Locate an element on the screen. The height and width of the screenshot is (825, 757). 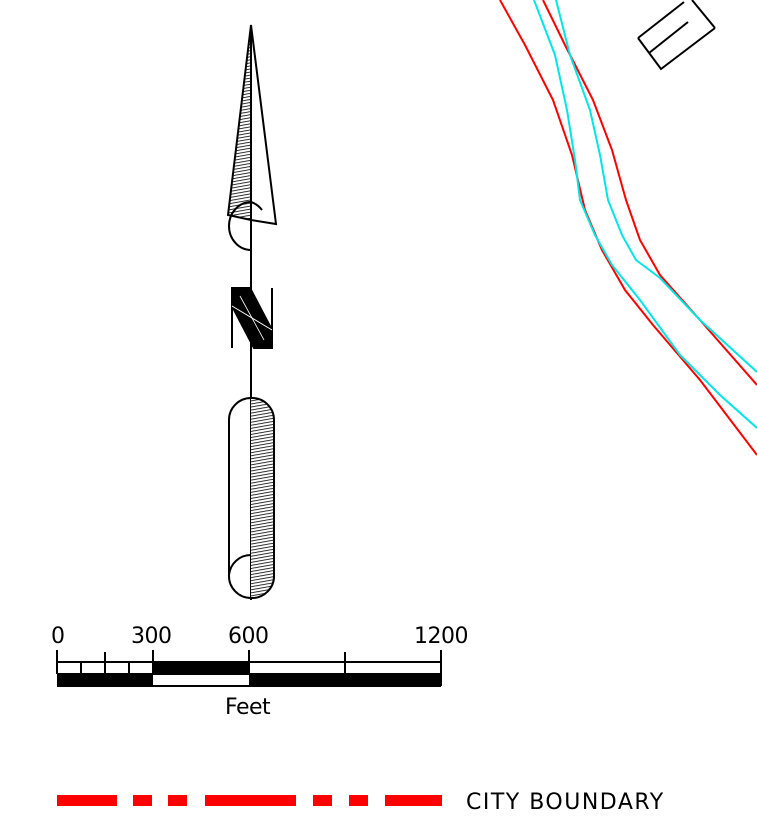
scale-tick-label-0: 0 is located at coordinates (58, 636).